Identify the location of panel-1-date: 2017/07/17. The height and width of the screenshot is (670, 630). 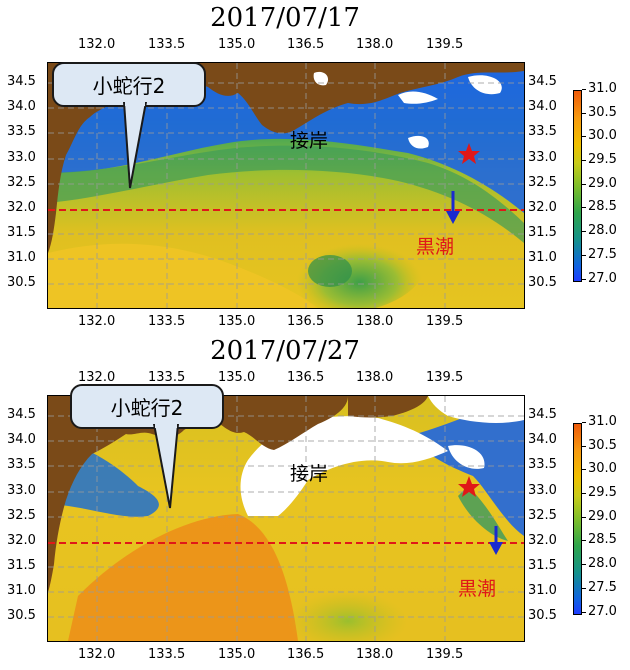
(285, 18).